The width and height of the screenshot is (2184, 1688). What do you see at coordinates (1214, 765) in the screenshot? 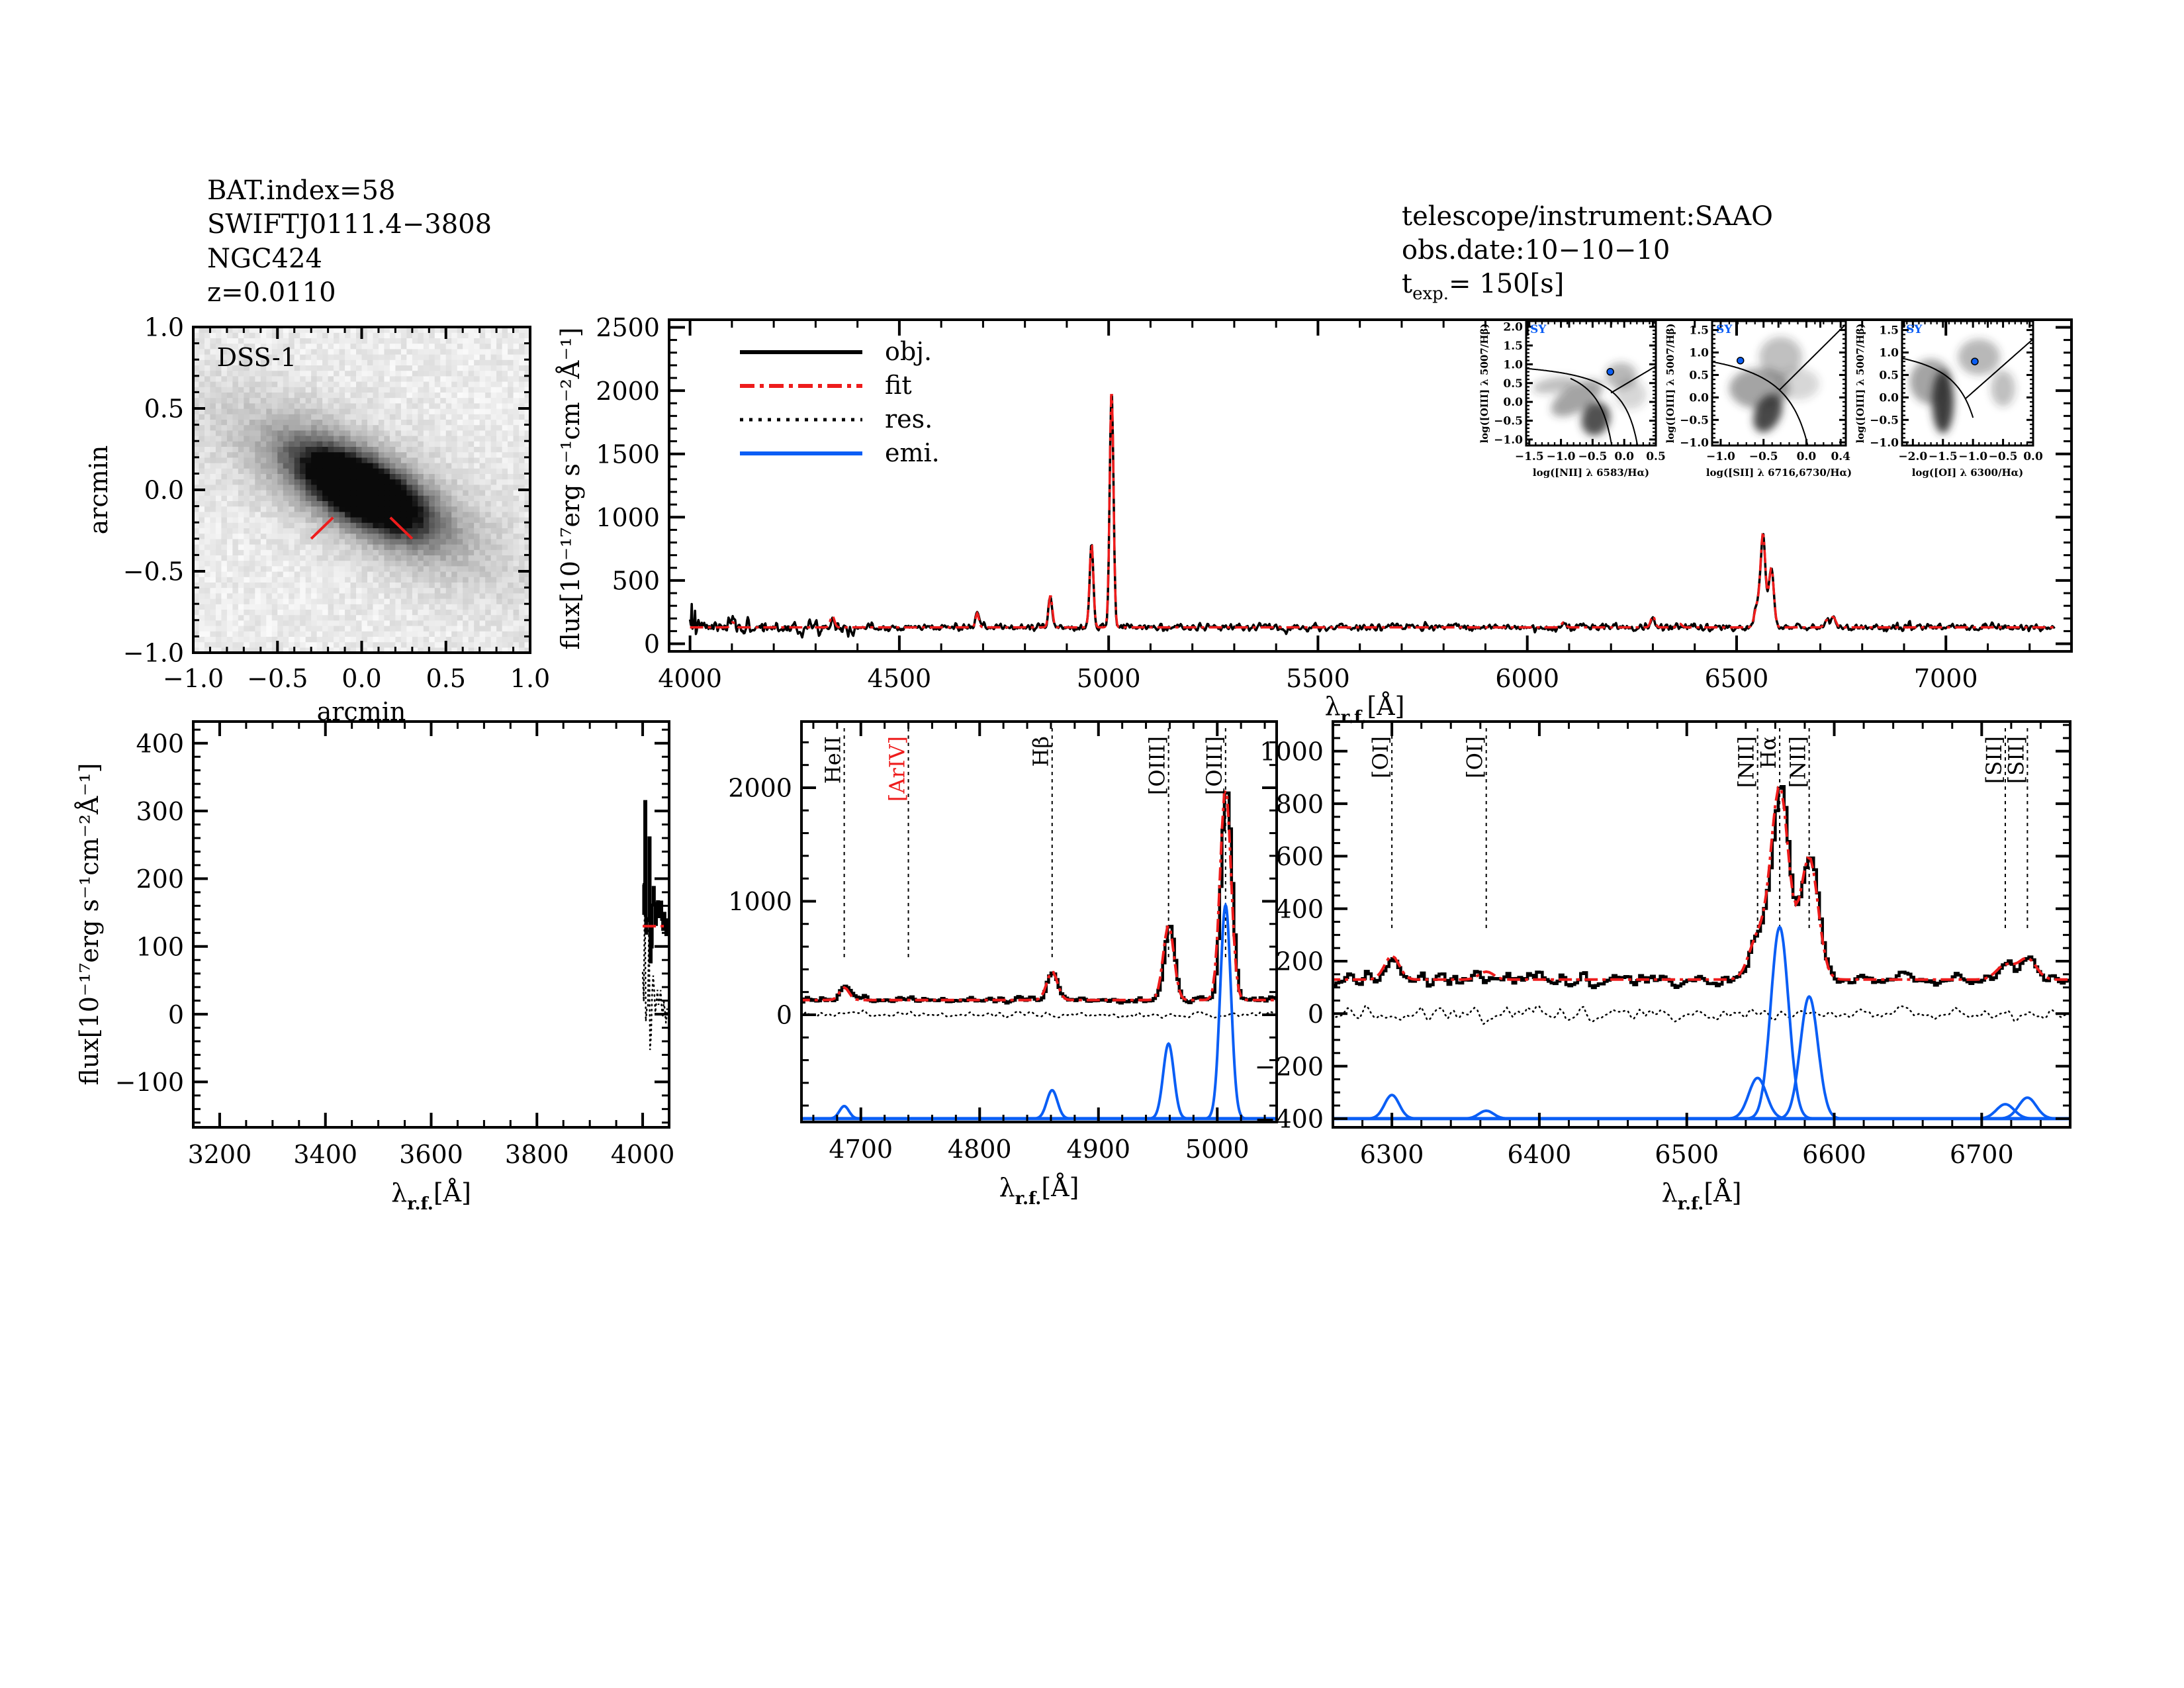
I see `line-marker-label: [OIII]` at bounding box center [1214, 765].